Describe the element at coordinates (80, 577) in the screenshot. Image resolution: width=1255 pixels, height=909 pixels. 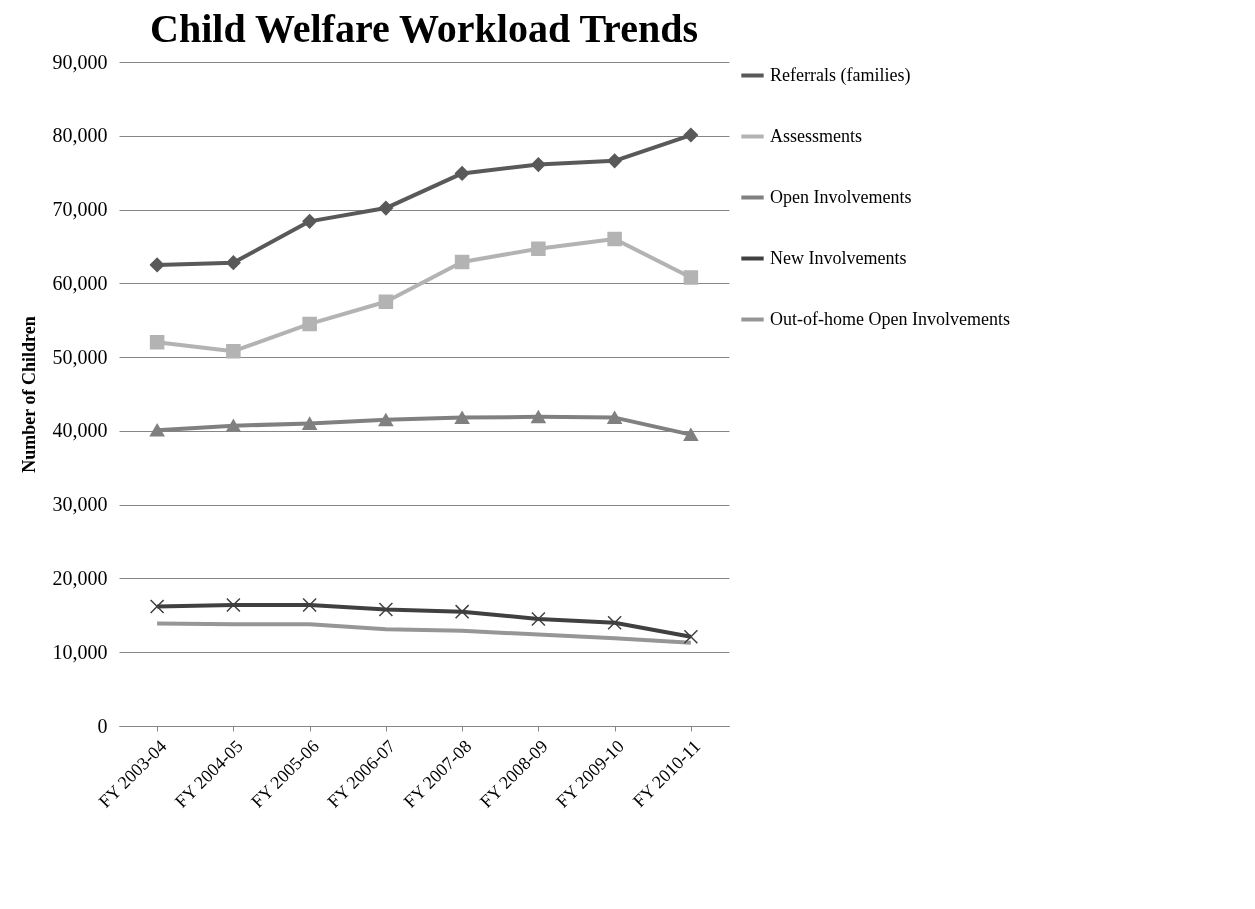
I see `y-tick-label: 20,000` at that location.